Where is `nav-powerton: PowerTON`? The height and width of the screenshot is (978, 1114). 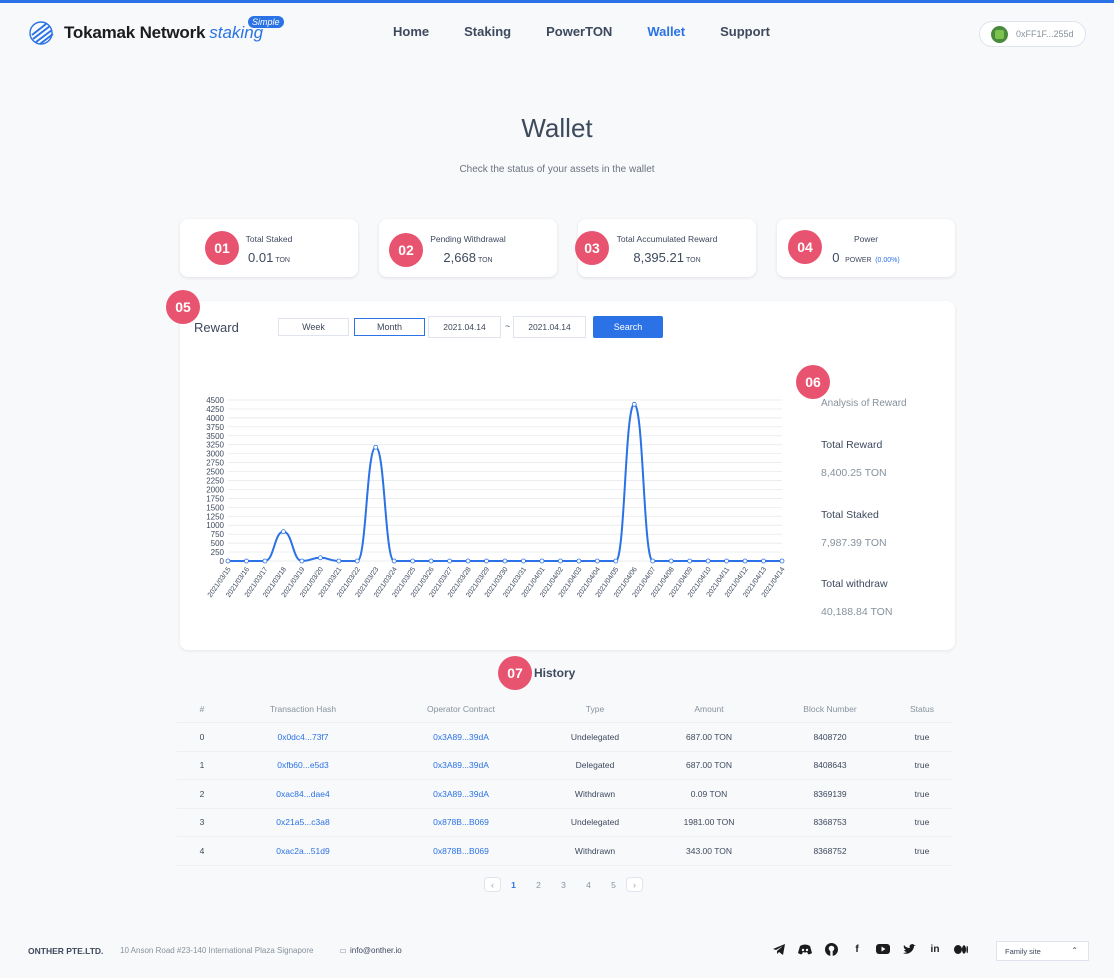 nav-powerton: PowerTON is located at coordinates (579, 31).